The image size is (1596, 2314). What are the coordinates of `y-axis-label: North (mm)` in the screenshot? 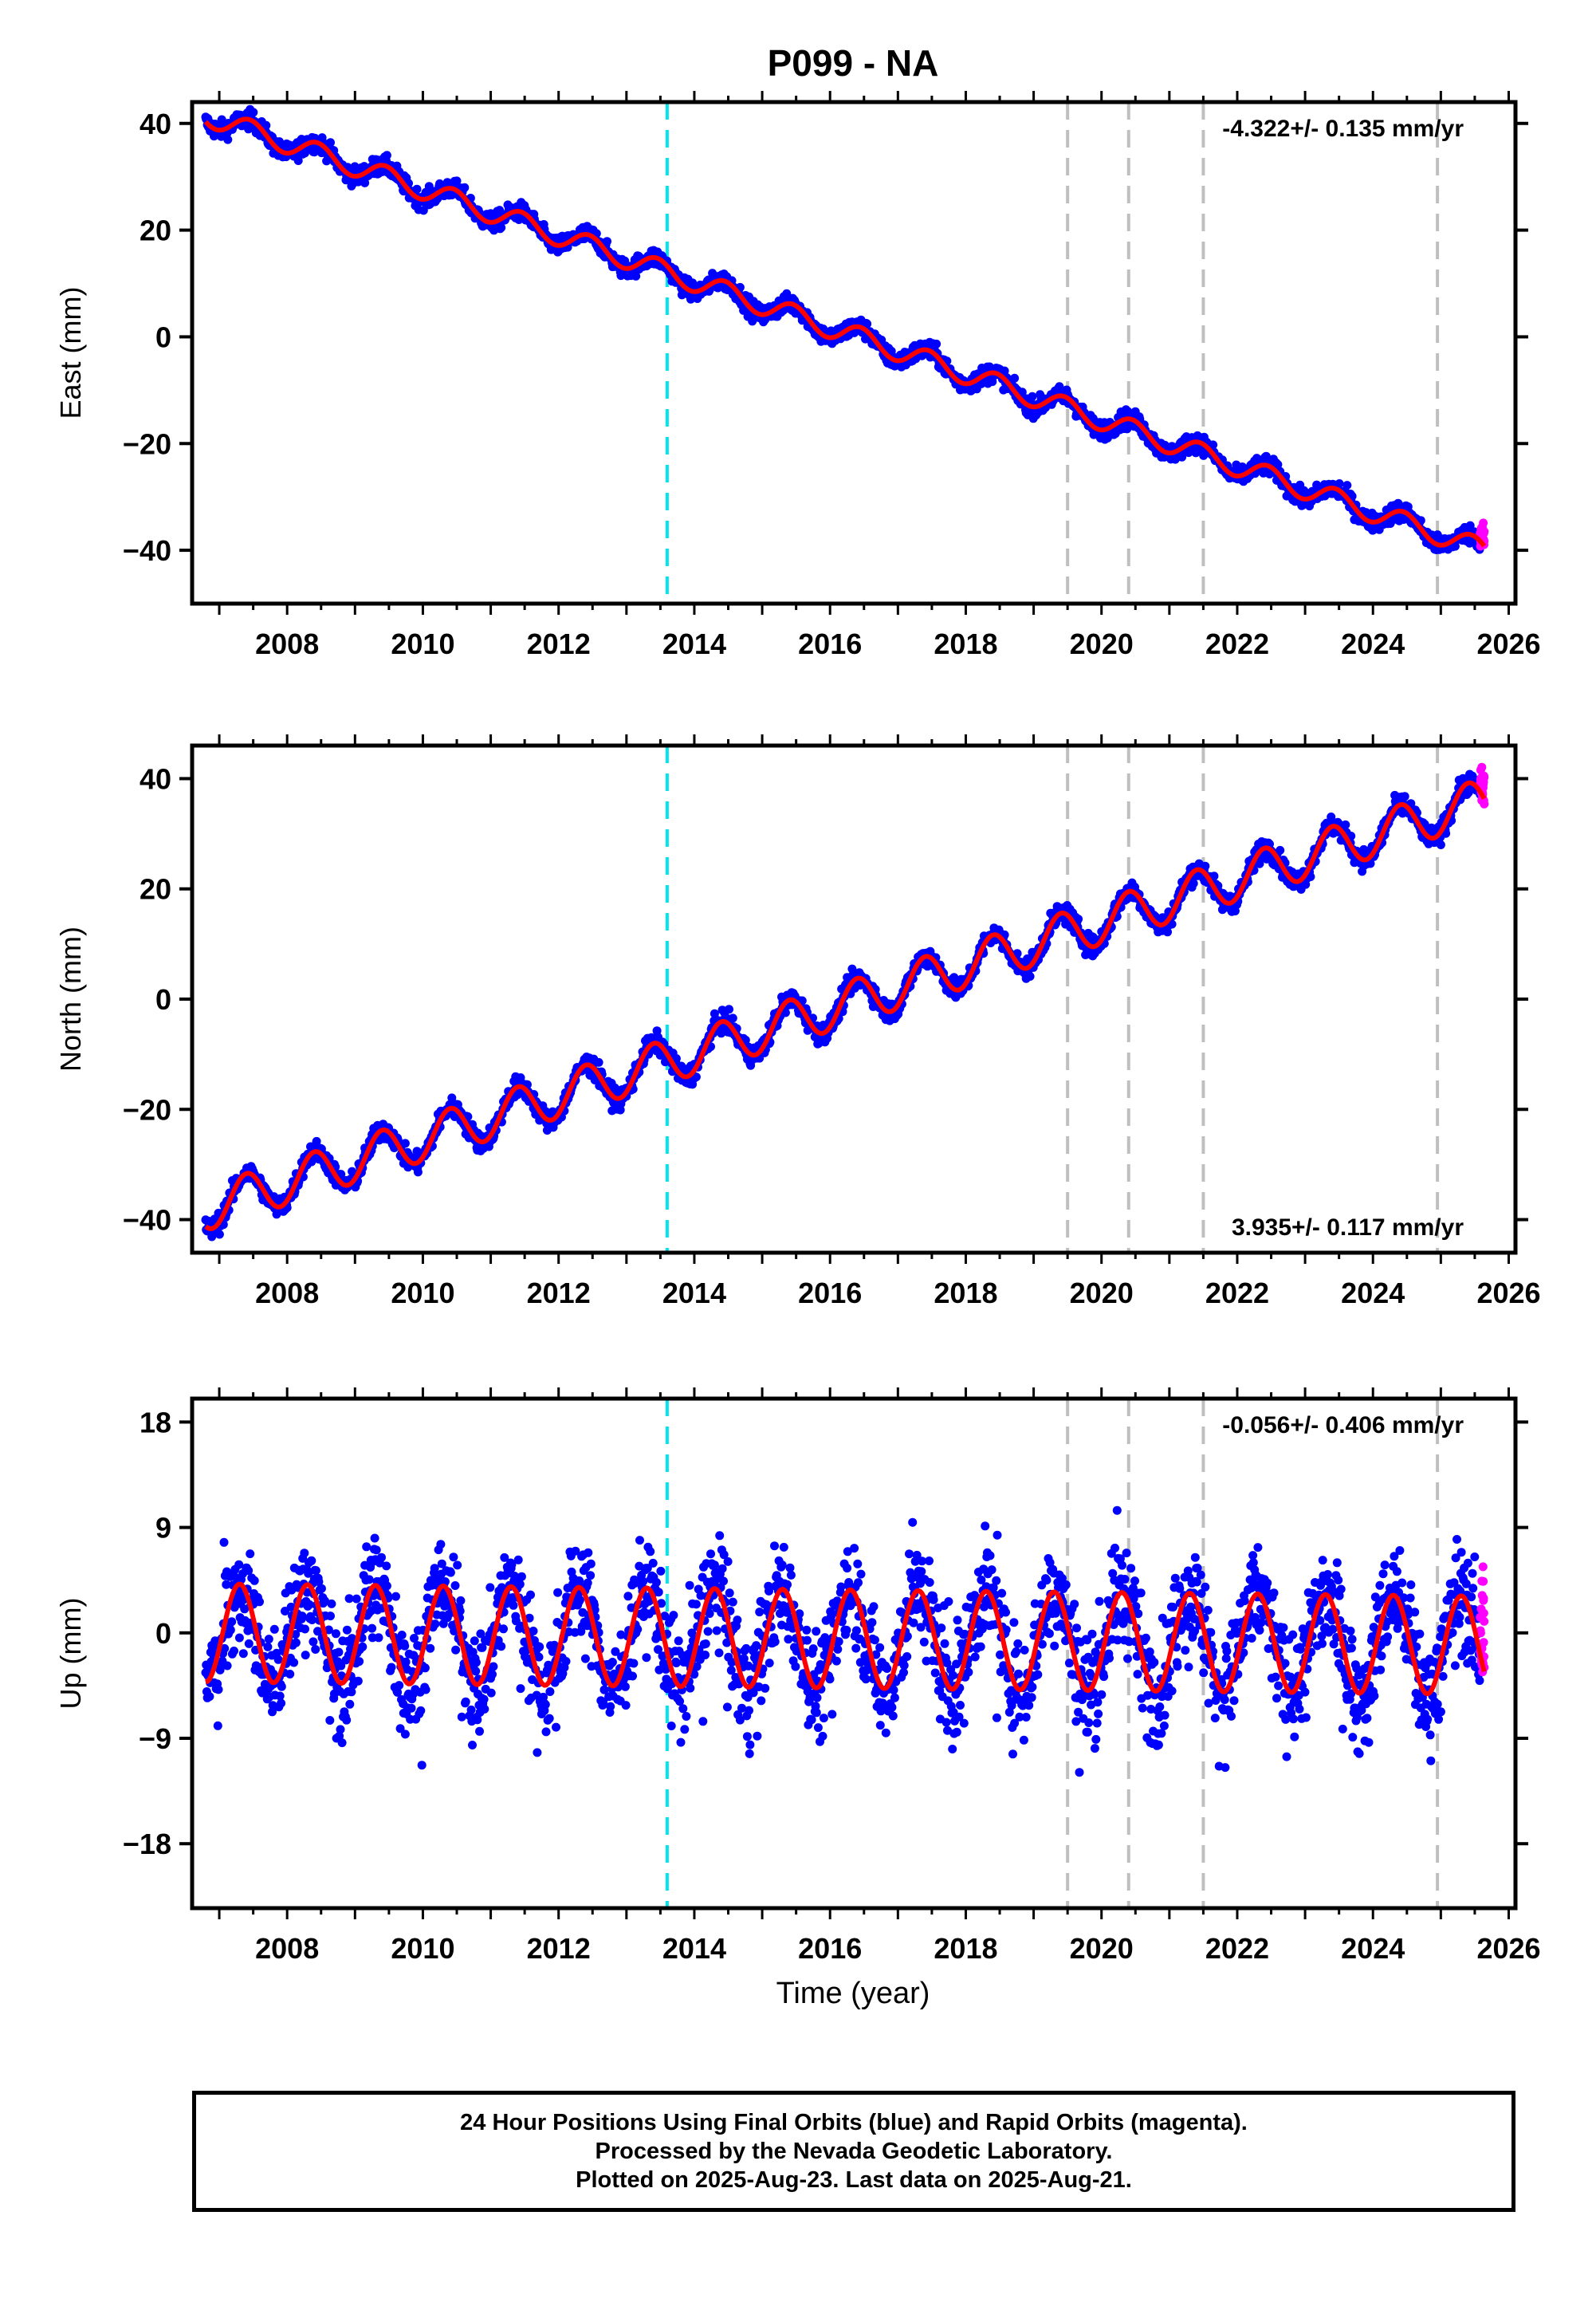 It's located at (70, 999).